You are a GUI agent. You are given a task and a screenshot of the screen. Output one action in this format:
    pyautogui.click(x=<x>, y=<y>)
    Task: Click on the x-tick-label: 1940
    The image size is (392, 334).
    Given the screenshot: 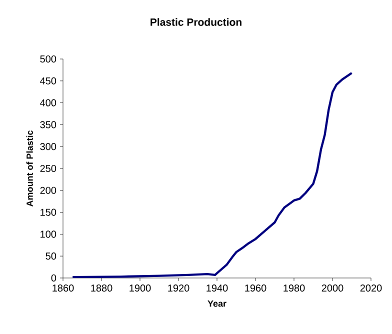 What is the action you would take?
    pyautogui.click(x=217, y=288)
    